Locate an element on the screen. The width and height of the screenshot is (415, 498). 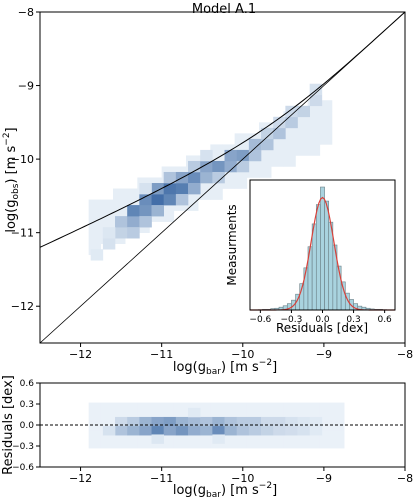
main-y-ticks: −12 −11 −10 −9 −8 is located at coordinates (25, 159).